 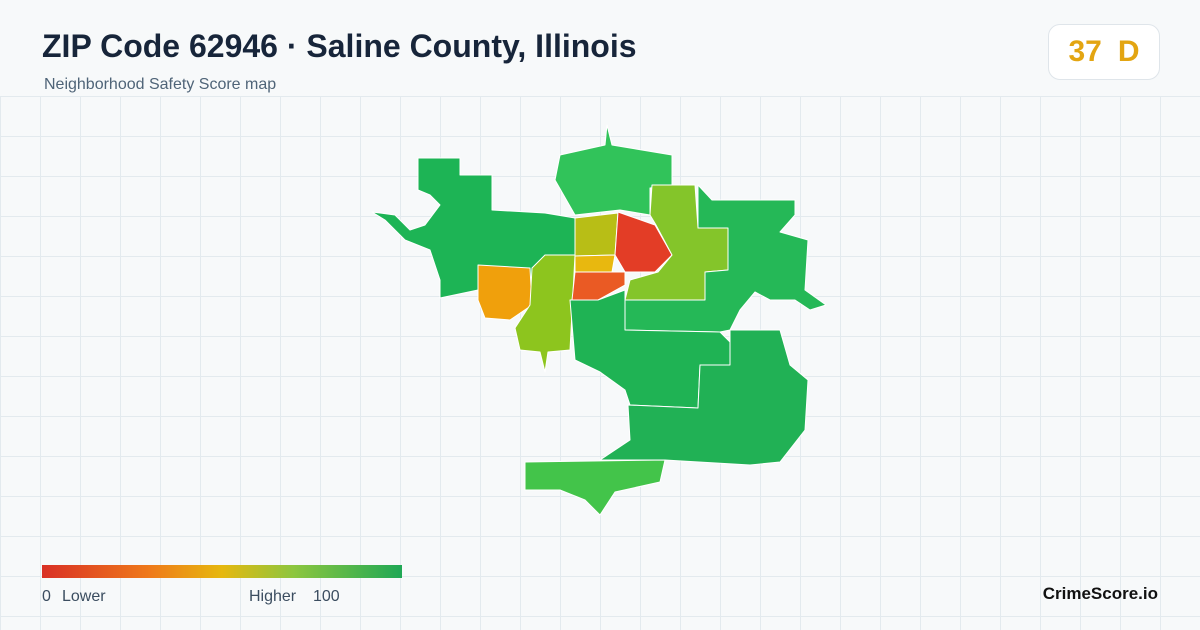 What do you see at coordinates (46, 596) in the screenshot?
I see `legend-min: 0` at bounding box center [46, 596].